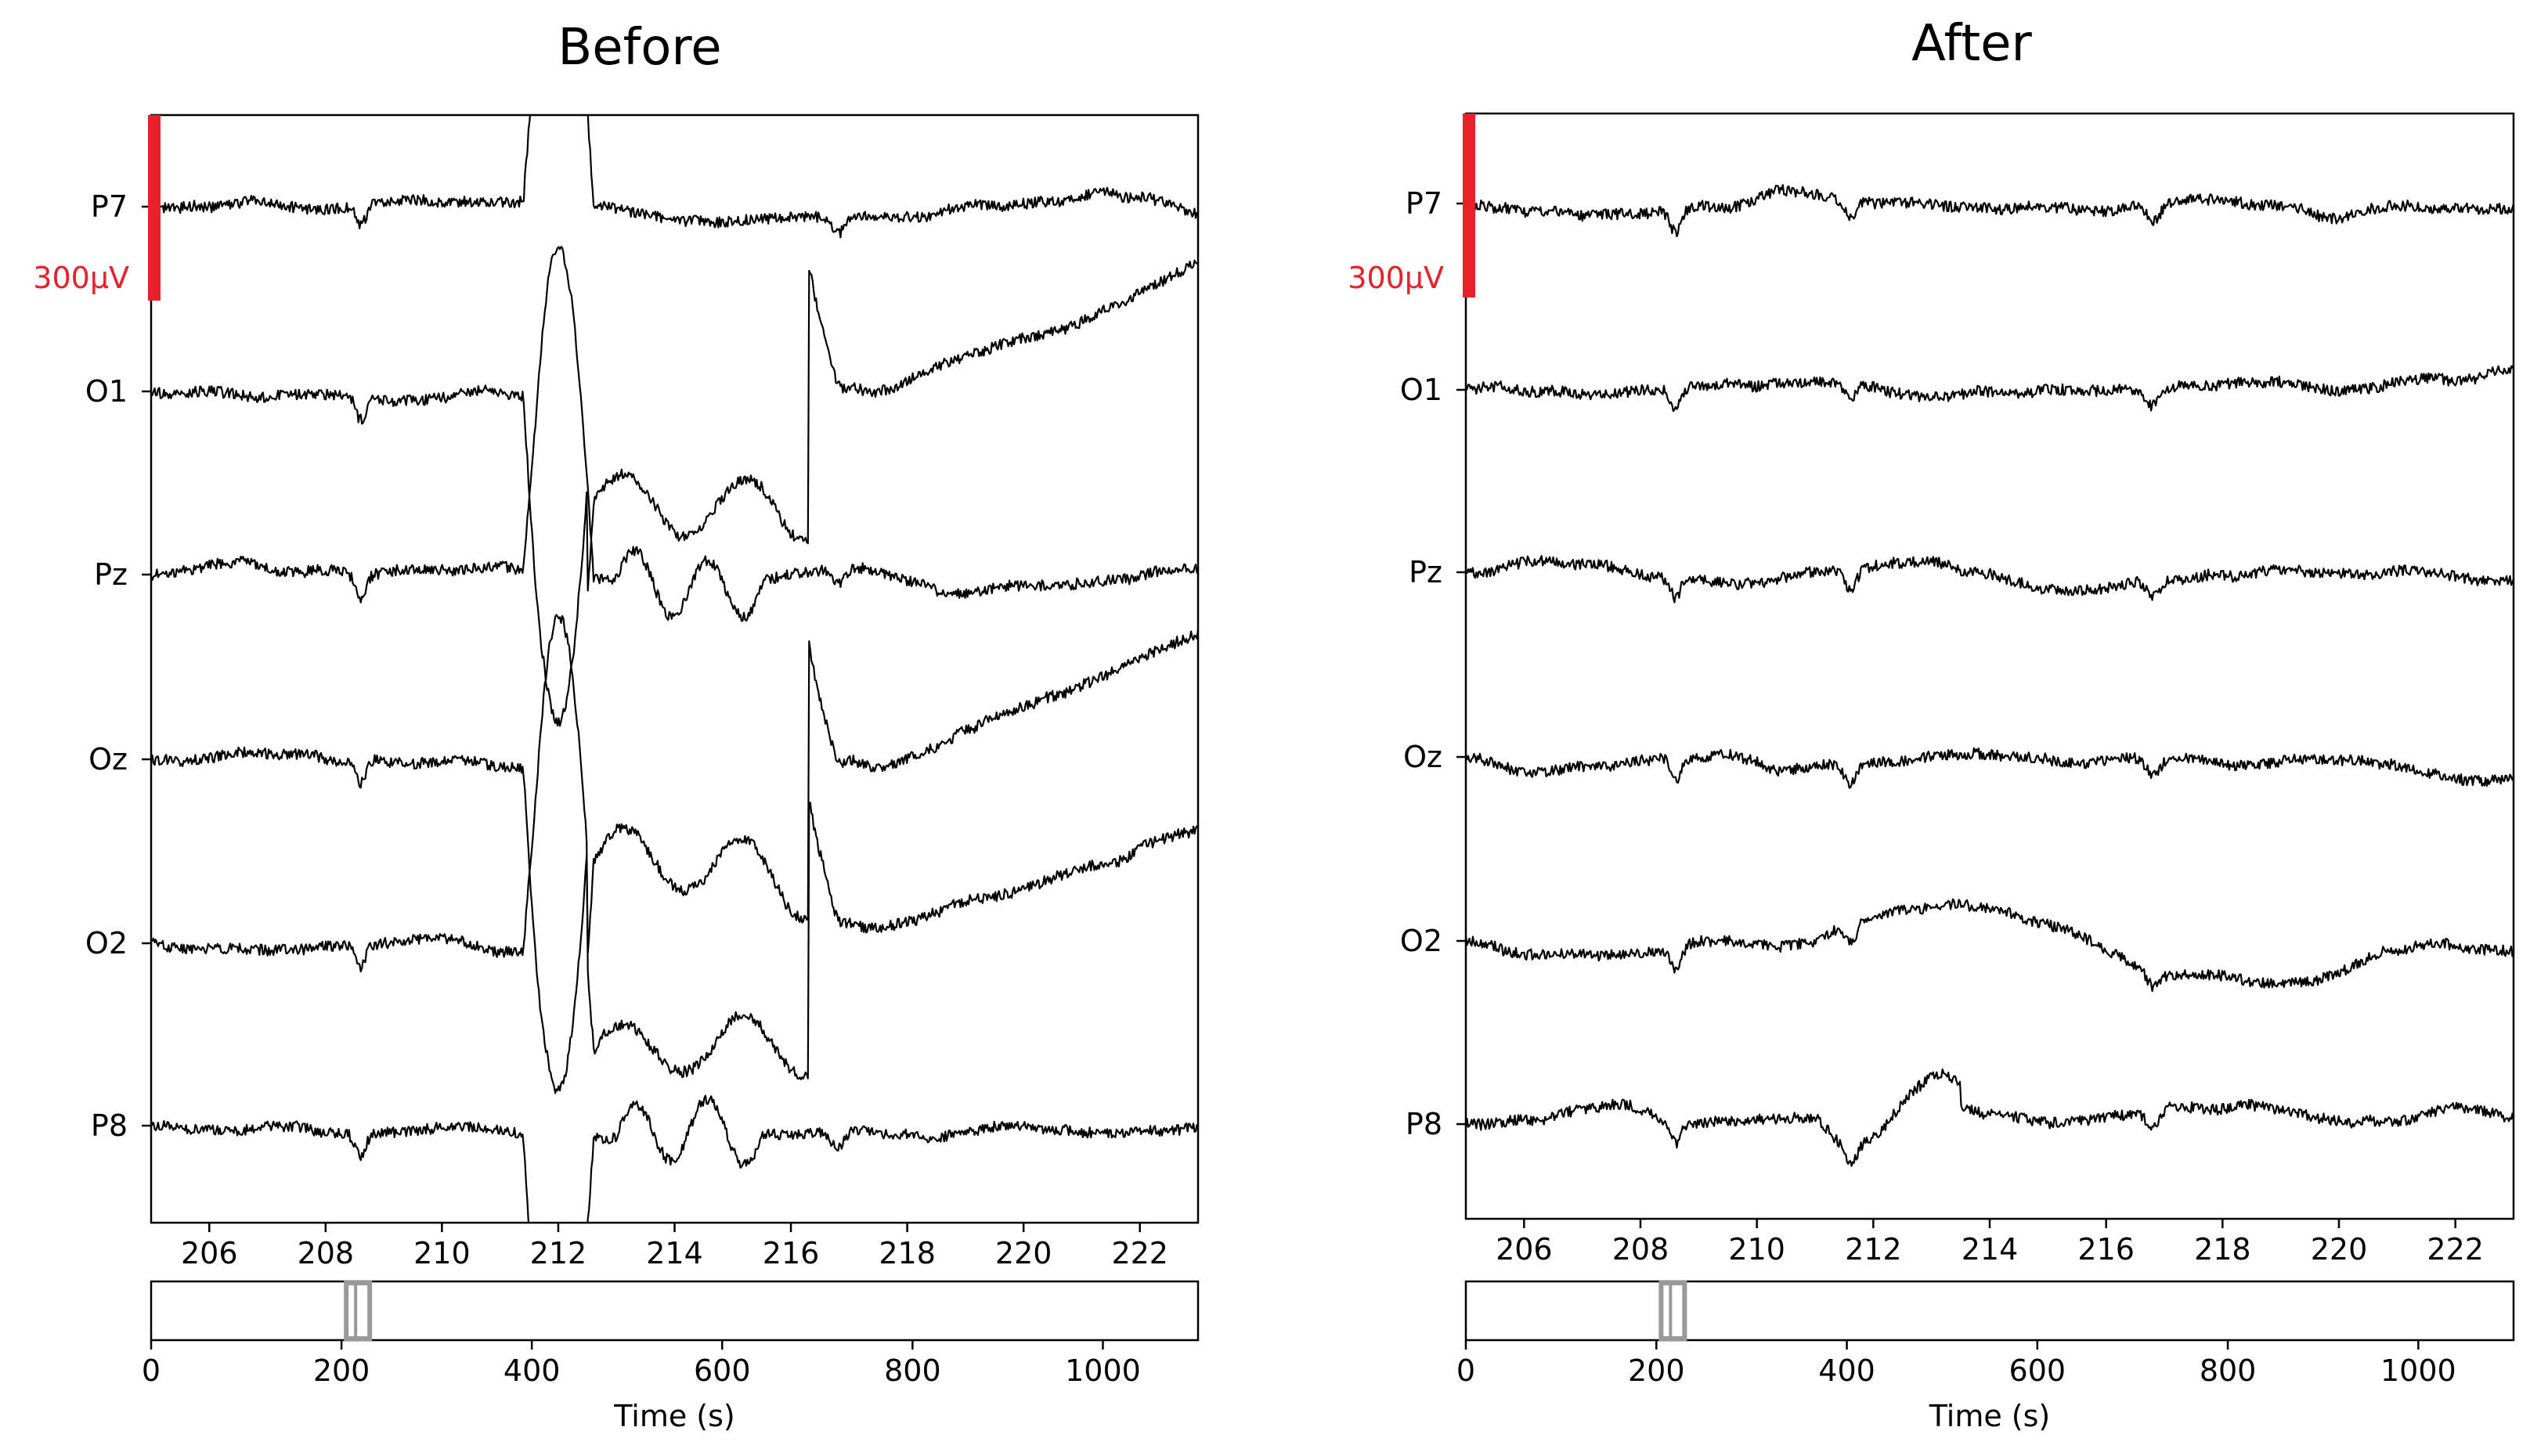  What do you see at coordinates (1971, 44) in the screenshot?
I see `panel-title: After` at bounding box center [1971, 44].